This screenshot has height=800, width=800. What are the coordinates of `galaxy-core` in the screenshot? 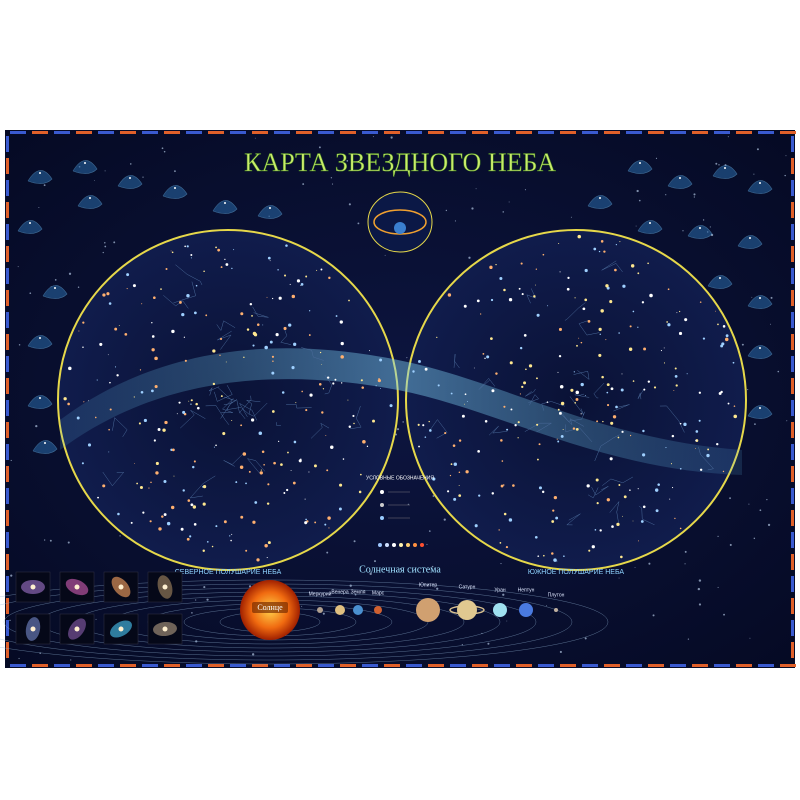 It's located at (33, 587).